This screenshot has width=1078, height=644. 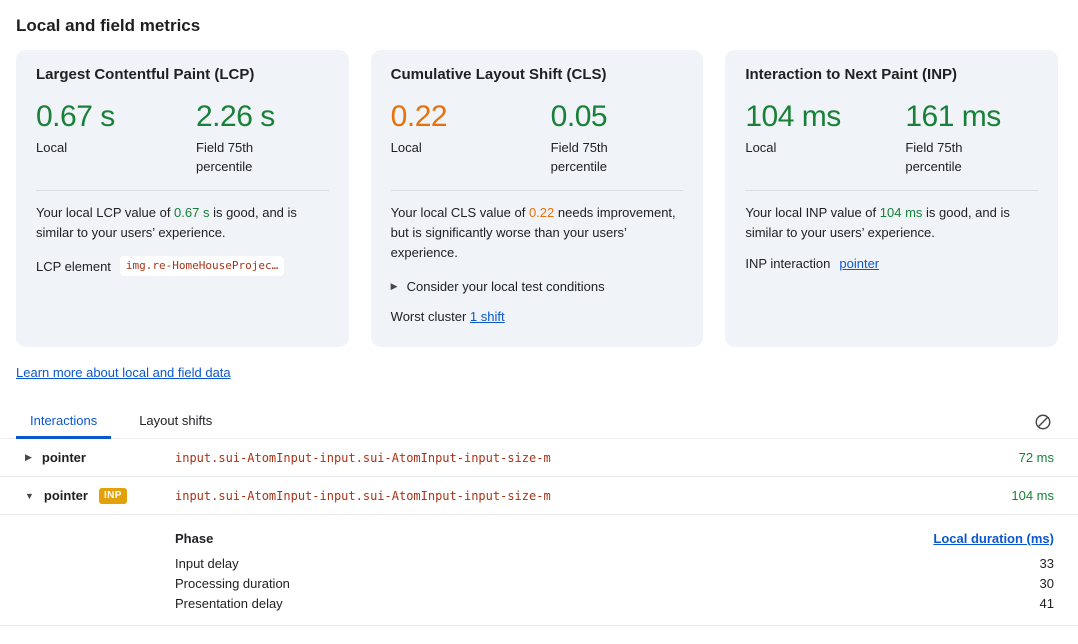 What do you see at coordinates (859, 263) in the screenshot?
I see `inp-interaction-link: pointer` at bounding box center [859, 263].